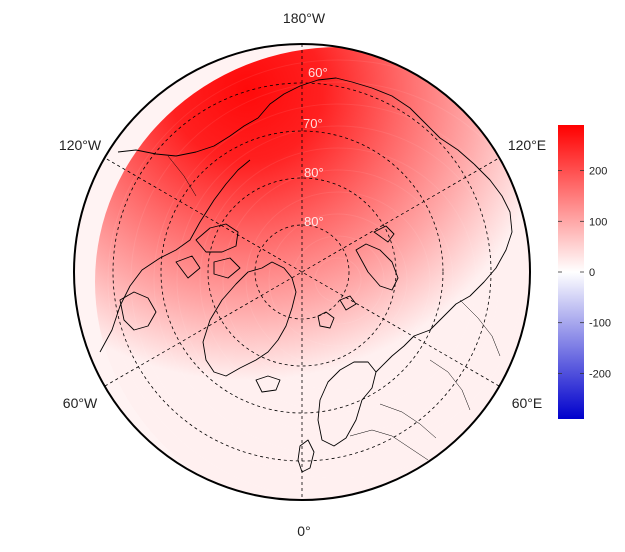 This screenshot has width=625, height=552. Describe the element at coordinates (592, 273) in the screenshot. I see `colorbar-tick-label: 0` at that location.